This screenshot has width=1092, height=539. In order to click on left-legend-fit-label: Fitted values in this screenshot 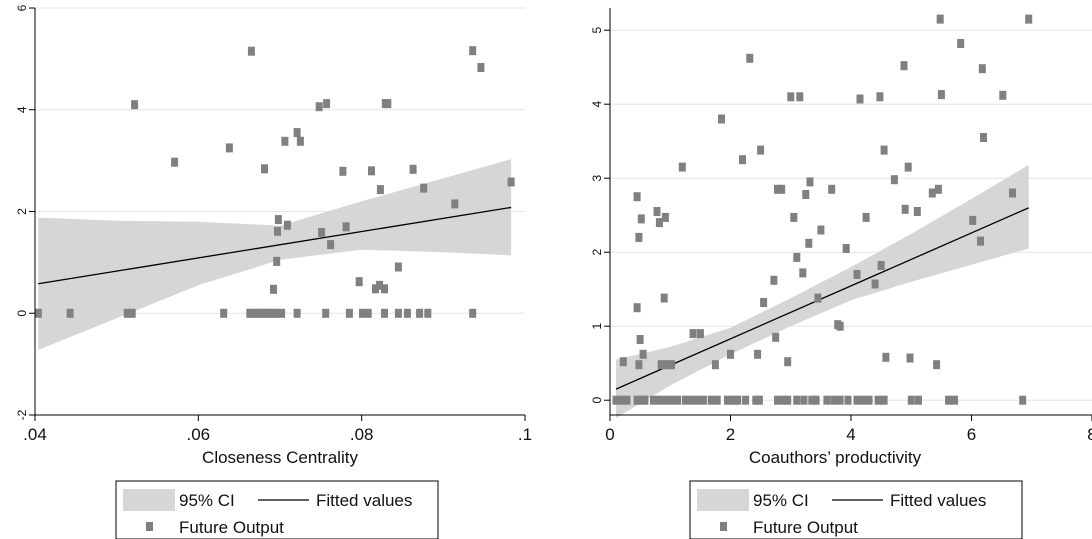, I will do `click(364, 500)`.